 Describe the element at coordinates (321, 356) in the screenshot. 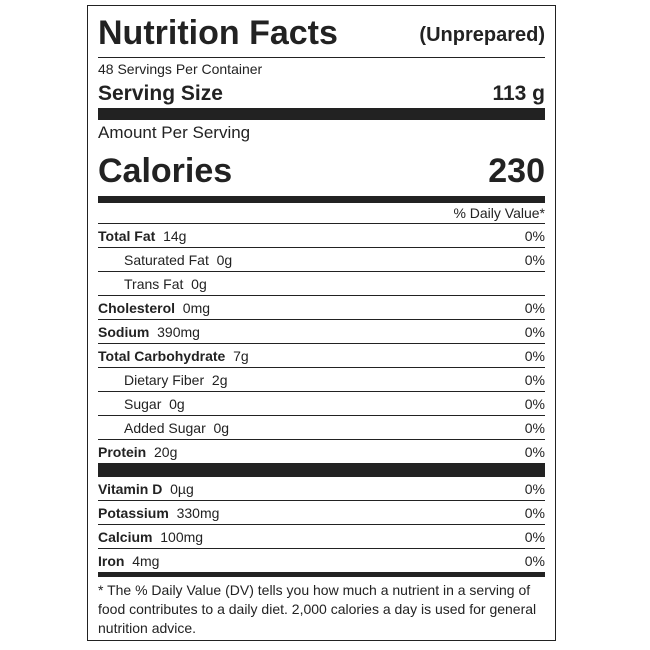

I see `nutrient-row: Total Carbohydrate 7g 0%` at that location.